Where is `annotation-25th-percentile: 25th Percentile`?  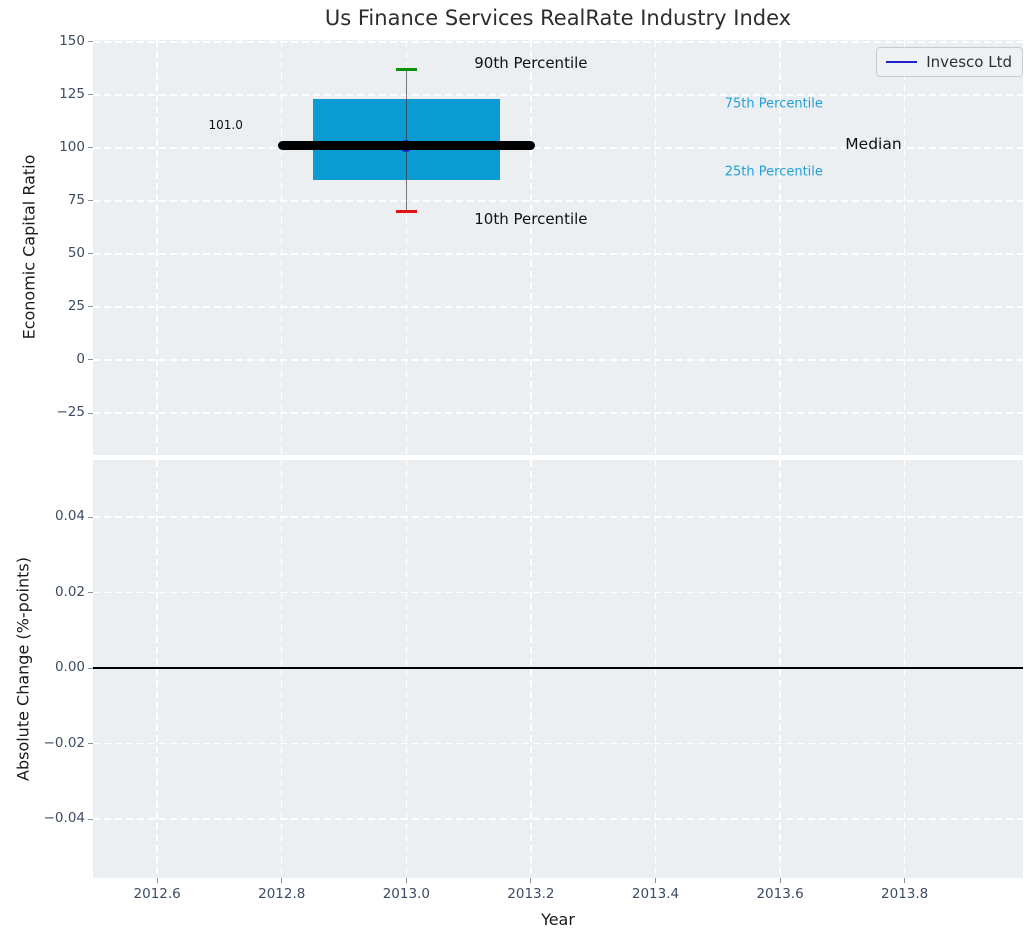 annotation-25th-percentile: 25th Percentile is located at coordinates (773, 172).